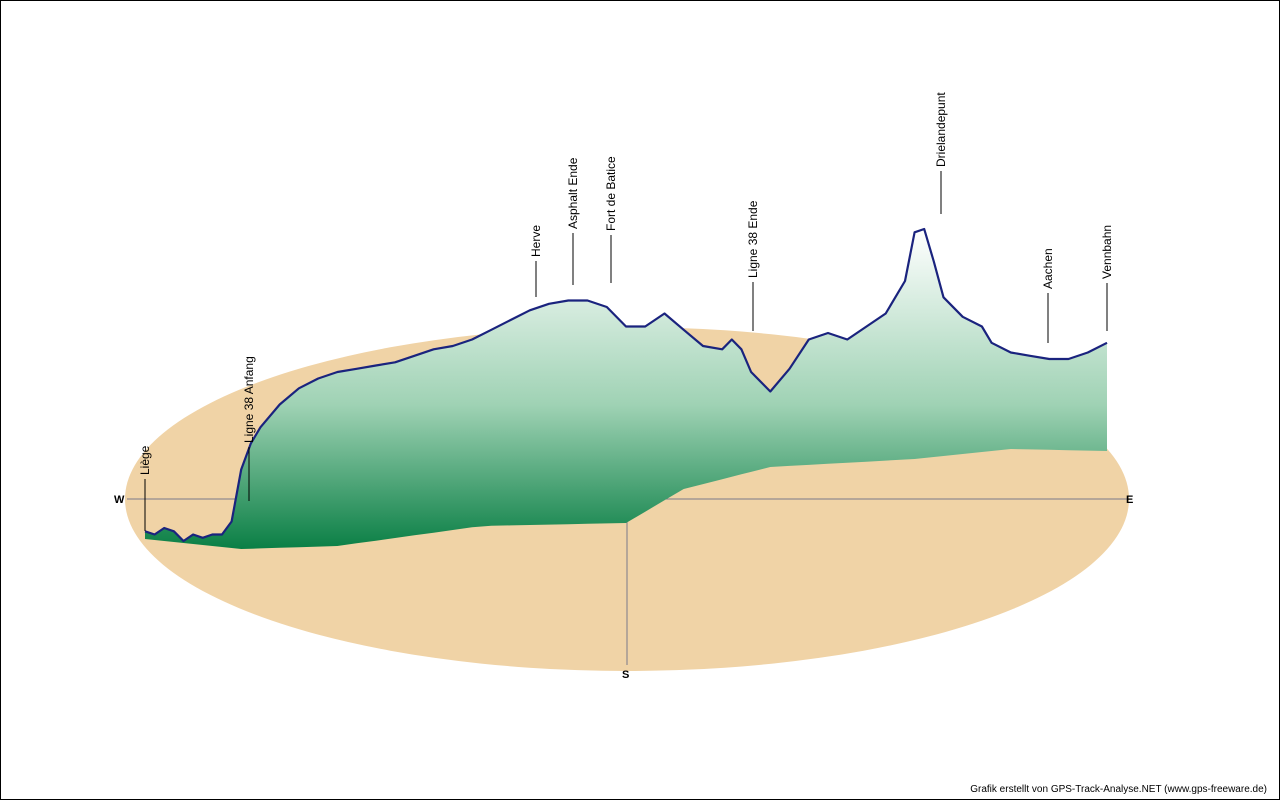 This screenshot has width=1280, height=804. I want to click on waypoint-label: Herve, so click(536, 241).